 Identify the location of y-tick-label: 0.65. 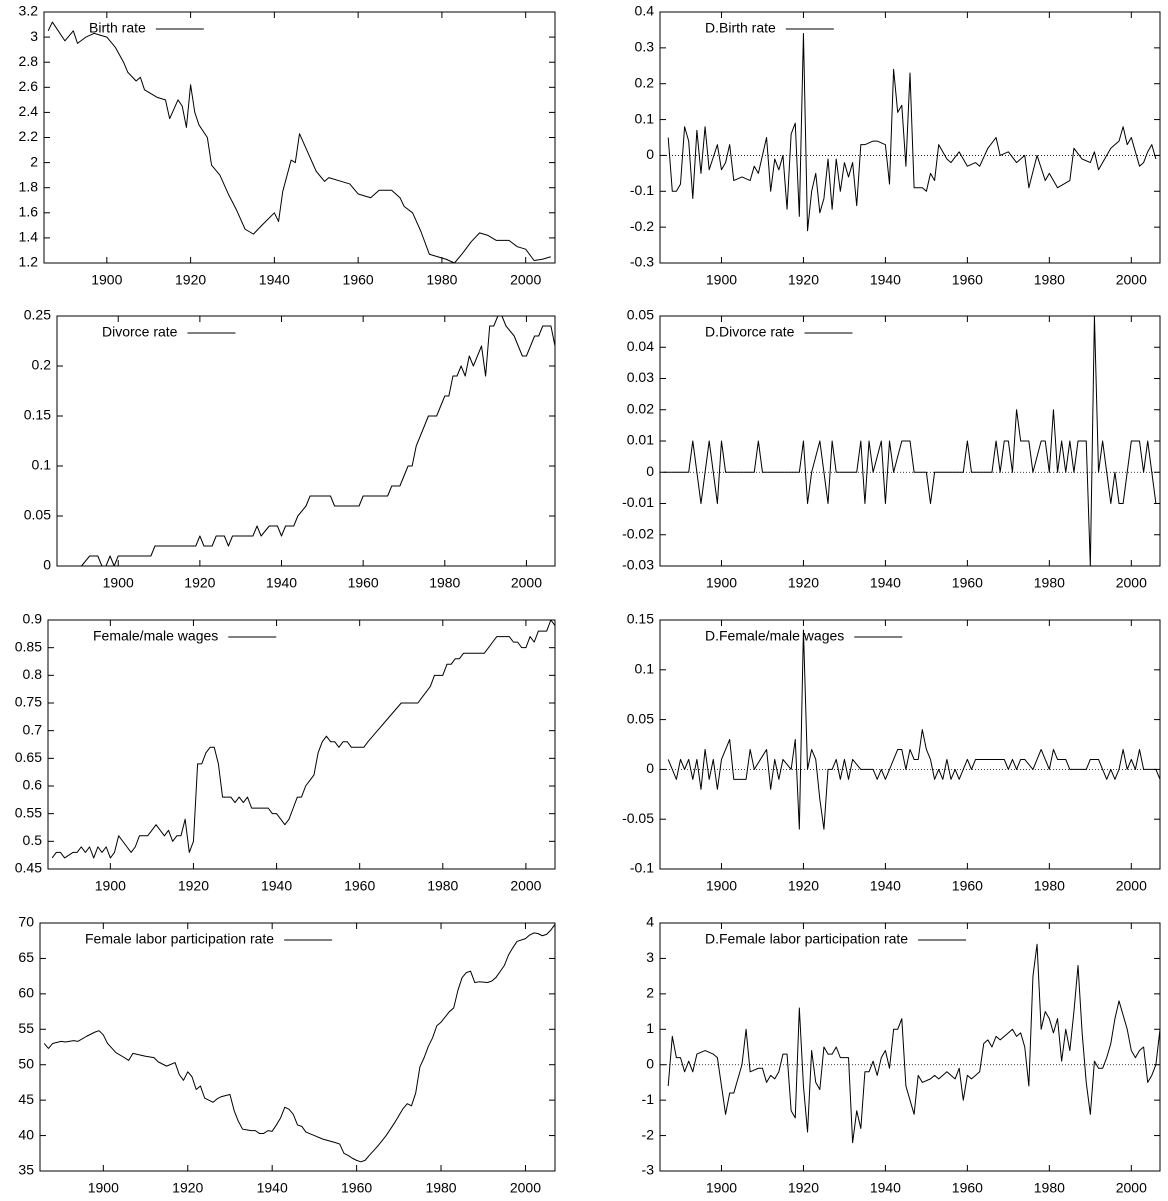
(28, 757).